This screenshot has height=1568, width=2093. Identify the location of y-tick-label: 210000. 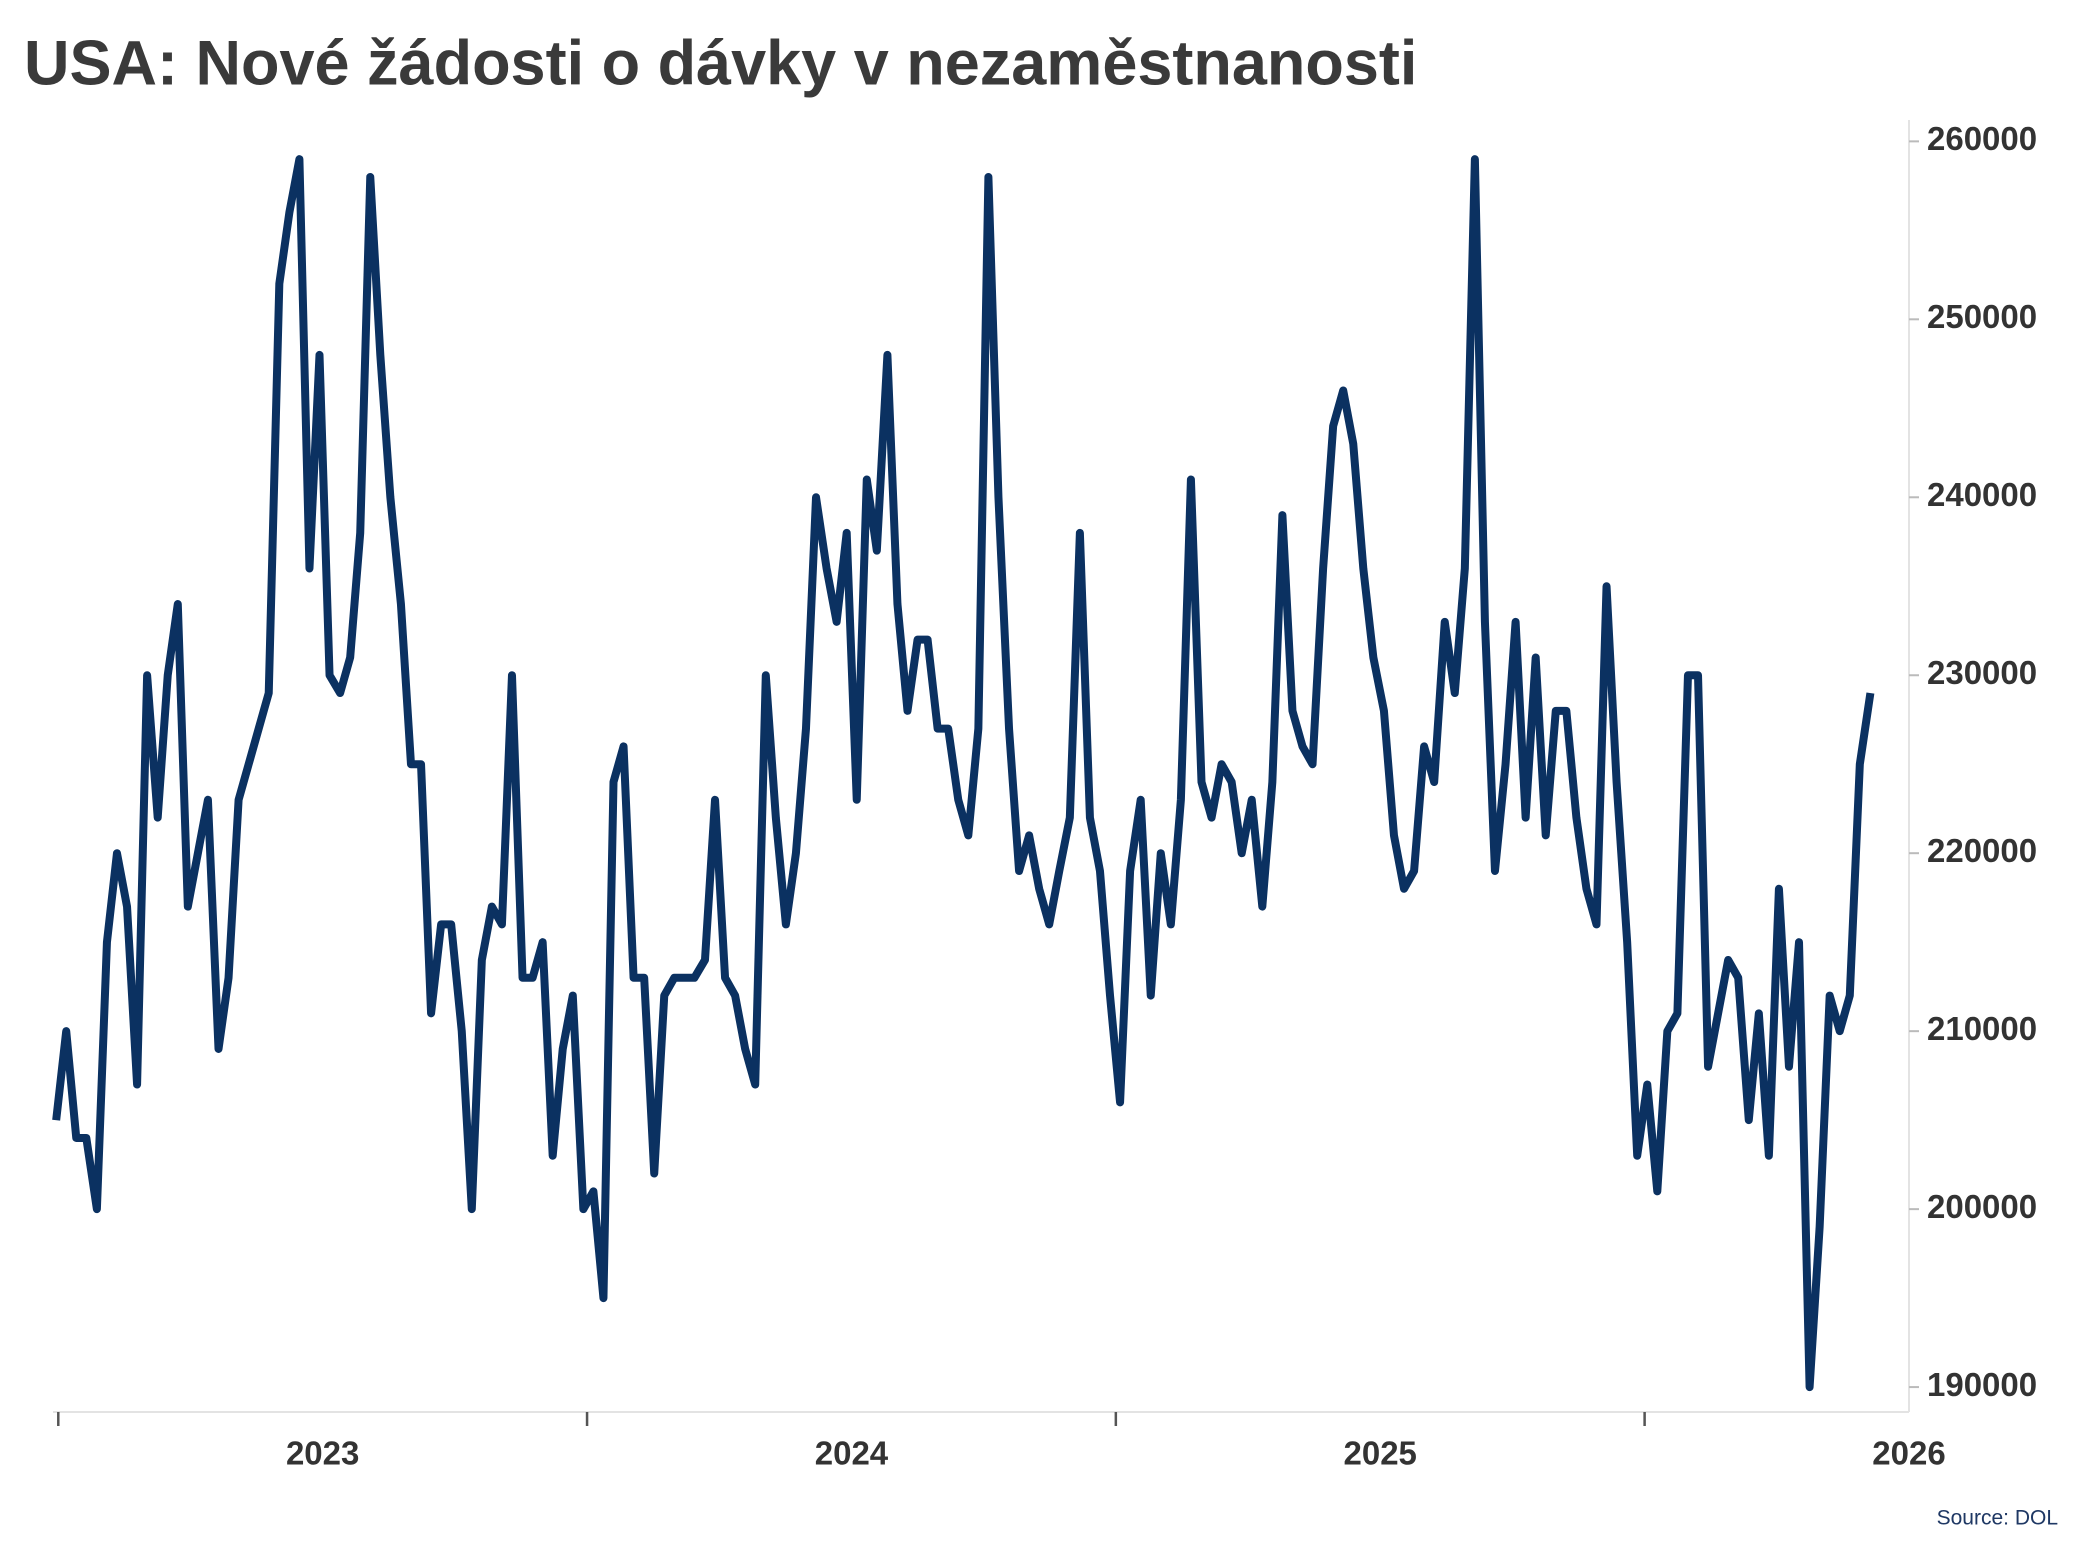
(1982, 1028).